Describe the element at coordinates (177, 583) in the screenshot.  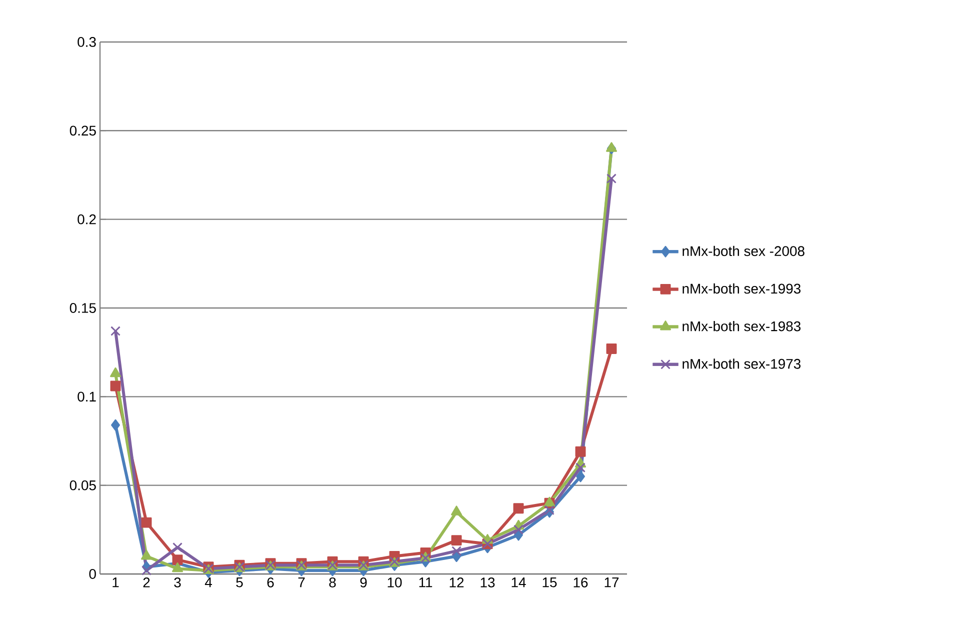
I see `x-tick-label: 3` at that location.